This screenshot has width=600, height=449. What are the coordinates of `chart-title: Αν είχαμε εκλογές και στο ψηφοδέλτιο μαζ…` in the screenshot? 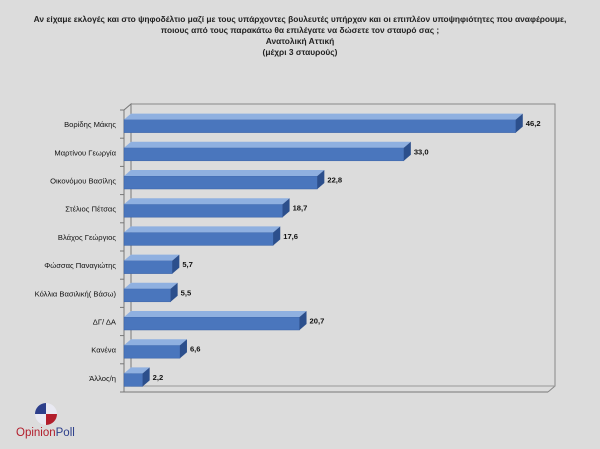 It's located at (300, 36).